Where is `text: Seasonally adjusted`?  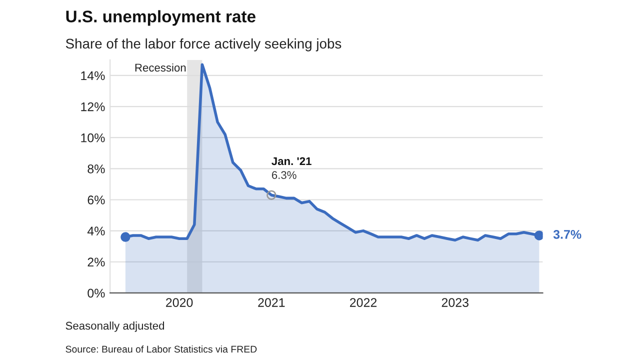
text: Seasonally adjusted is located at coordinates (115, 327).